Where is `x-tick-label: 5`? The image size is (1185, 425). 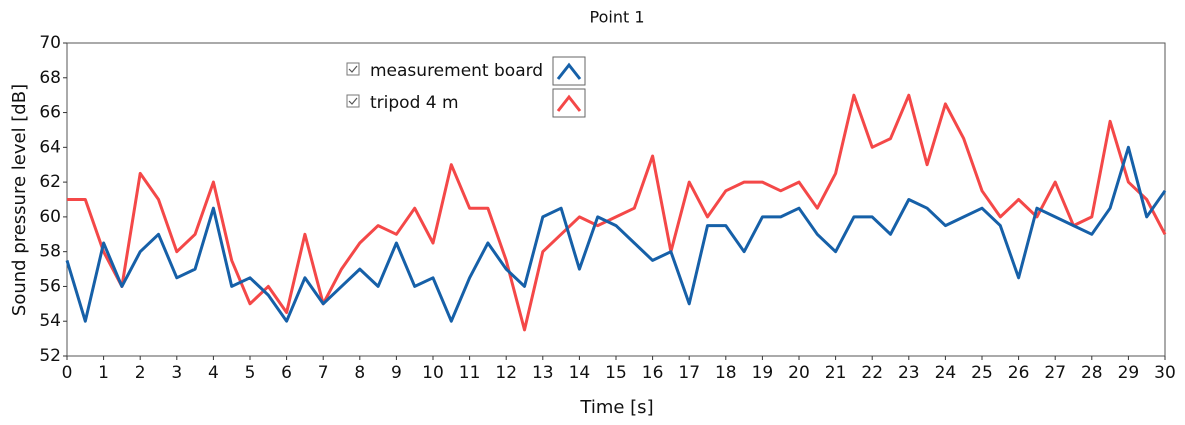 x-tick-label: 5 is located at coordinates (250, 373).